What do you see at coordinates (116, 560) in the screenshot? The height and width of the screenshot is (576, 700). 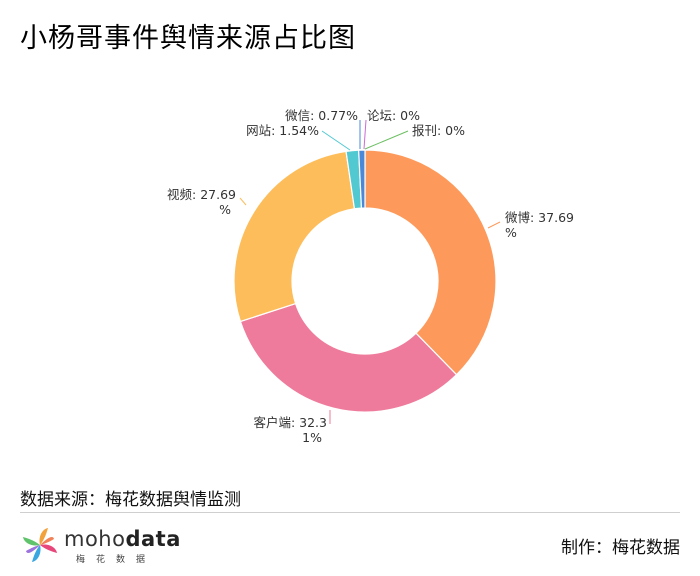 I see `logo-subtitle: 梅花数据` at bounding box center [116, 560].